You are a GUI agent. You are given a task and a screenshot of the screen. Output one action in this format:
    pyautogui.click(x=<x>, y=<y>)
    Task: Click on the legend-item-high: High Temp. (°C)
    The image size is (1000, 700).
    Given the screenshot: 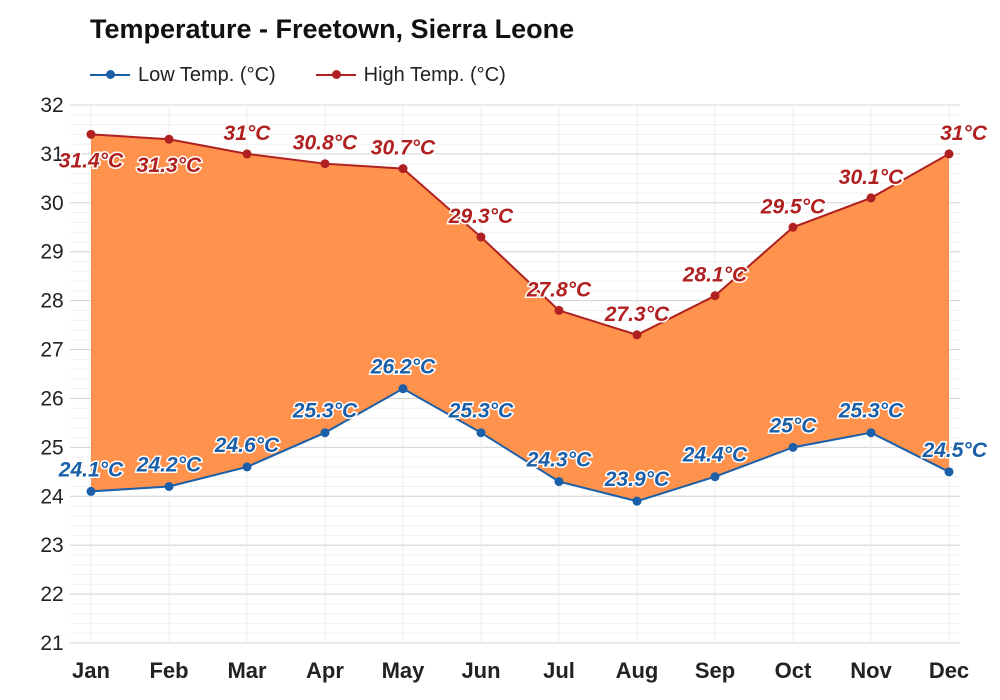 What is the action you would take?
    pyautogui.click(x=410, y=75)
    